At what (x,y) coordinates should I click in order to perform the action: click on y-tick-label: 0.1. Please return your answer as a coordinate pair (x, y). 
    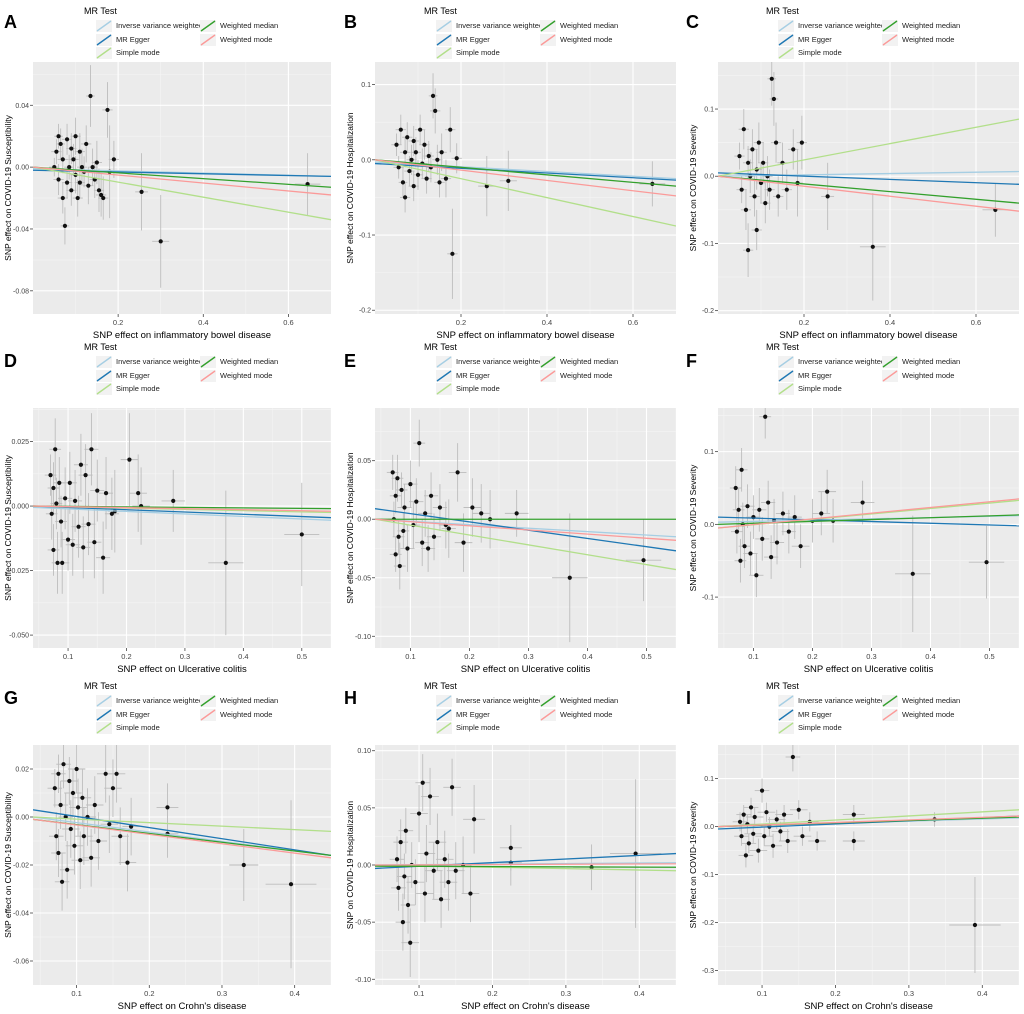
    Looking at the image, I should click on (709, 110).